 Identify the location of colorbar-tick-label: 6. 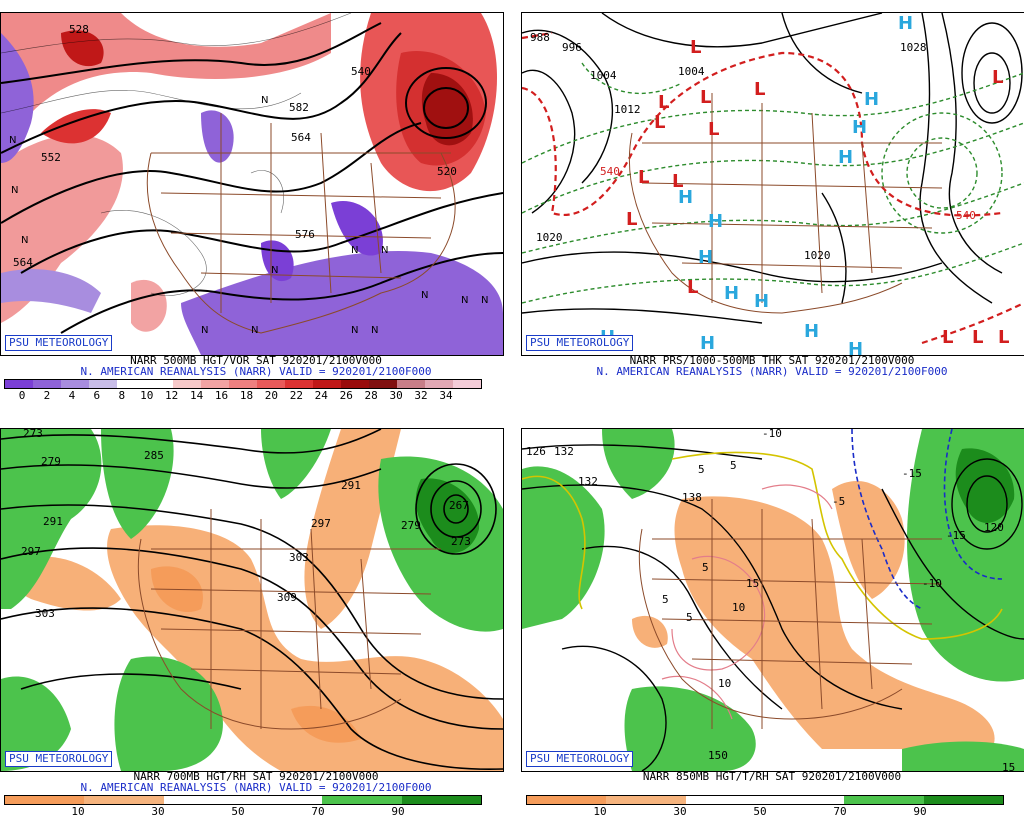
(97, 395).